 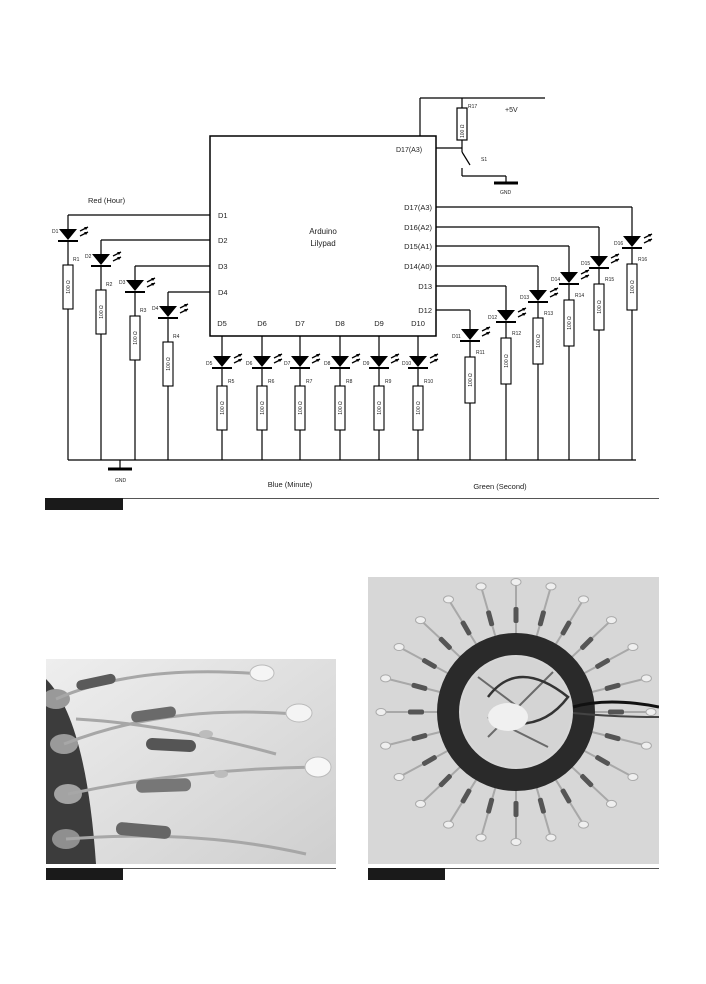 What do you see at coordinates (492, 318) in the screenshot?
I see `led-id-label: D12` at bounding box center [492, 318].